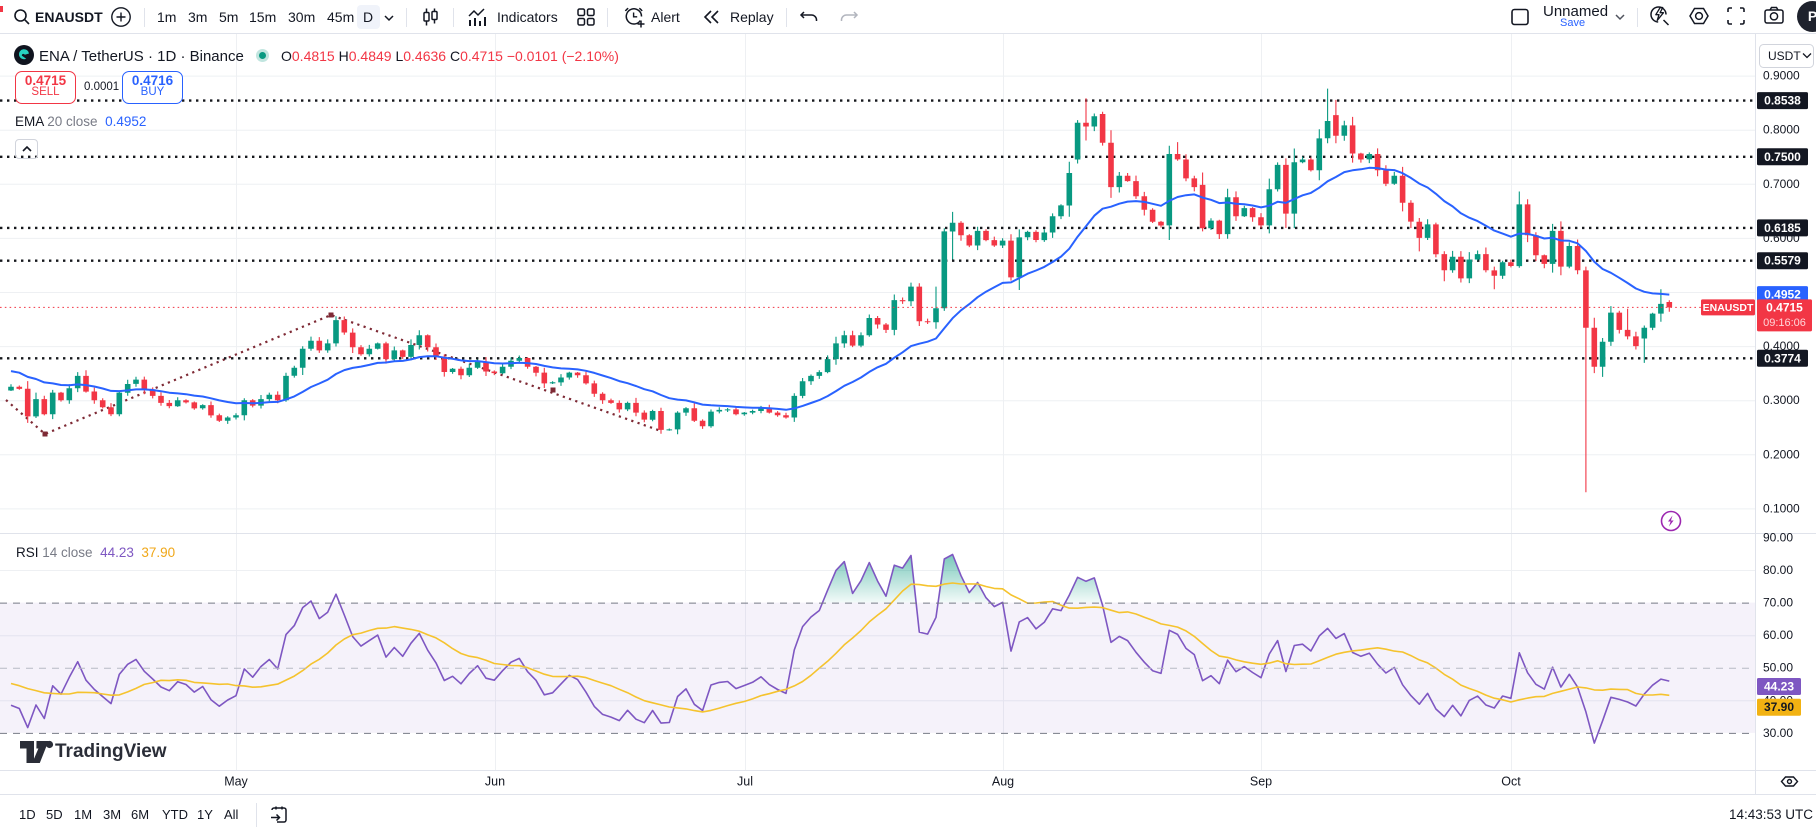  Describe the element at coordinates (1511, 782) in the screenshot. I see `svg-text: Oct` at that location.